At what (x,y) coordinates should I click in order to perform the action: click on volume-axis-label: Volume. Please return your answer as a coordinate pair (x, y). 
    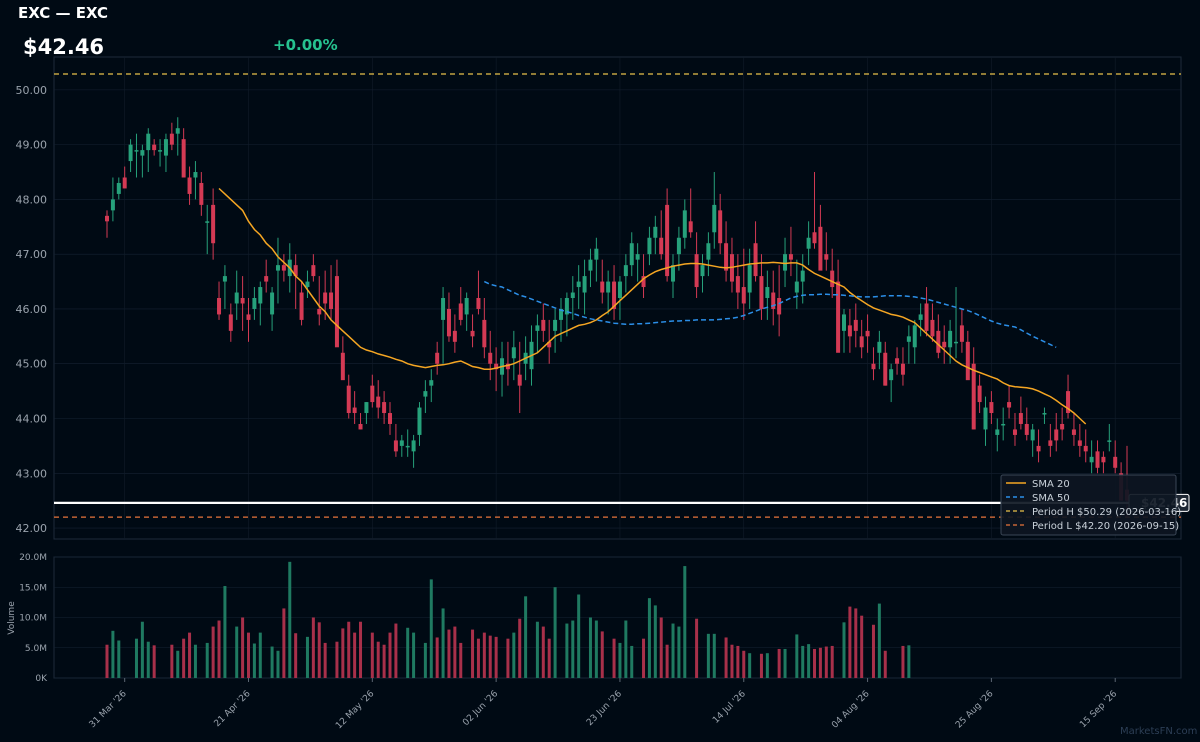
    Looking at the image, I should click on (12, 618).